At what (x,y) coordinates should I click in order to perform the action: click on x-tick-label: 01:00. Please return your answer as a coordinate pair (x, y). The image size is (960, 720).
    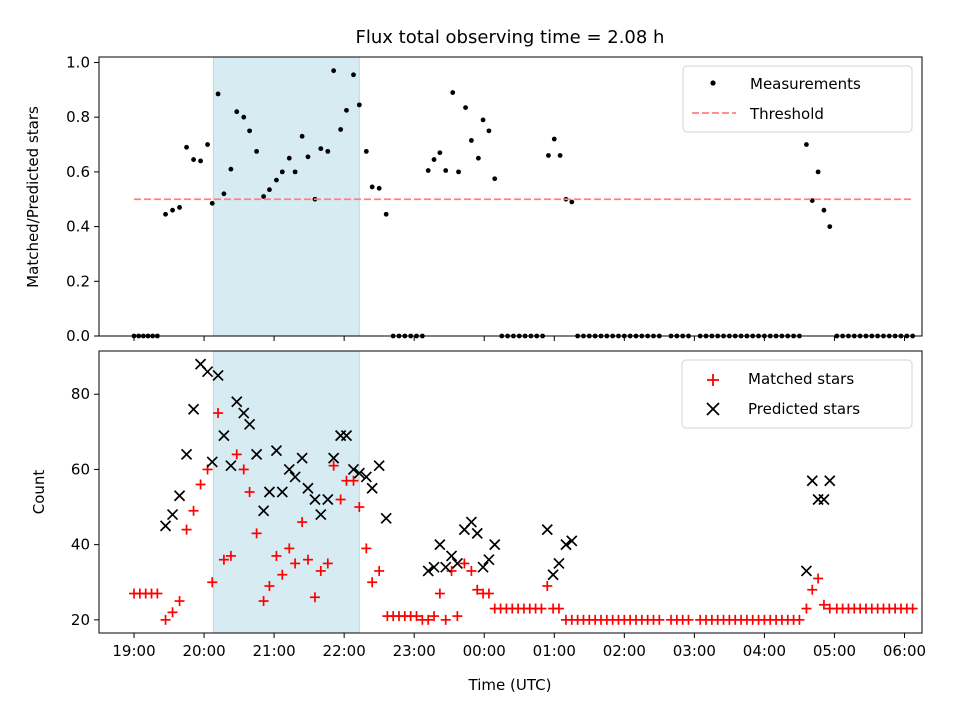
    Looking at the image, I should click on (554, 651).